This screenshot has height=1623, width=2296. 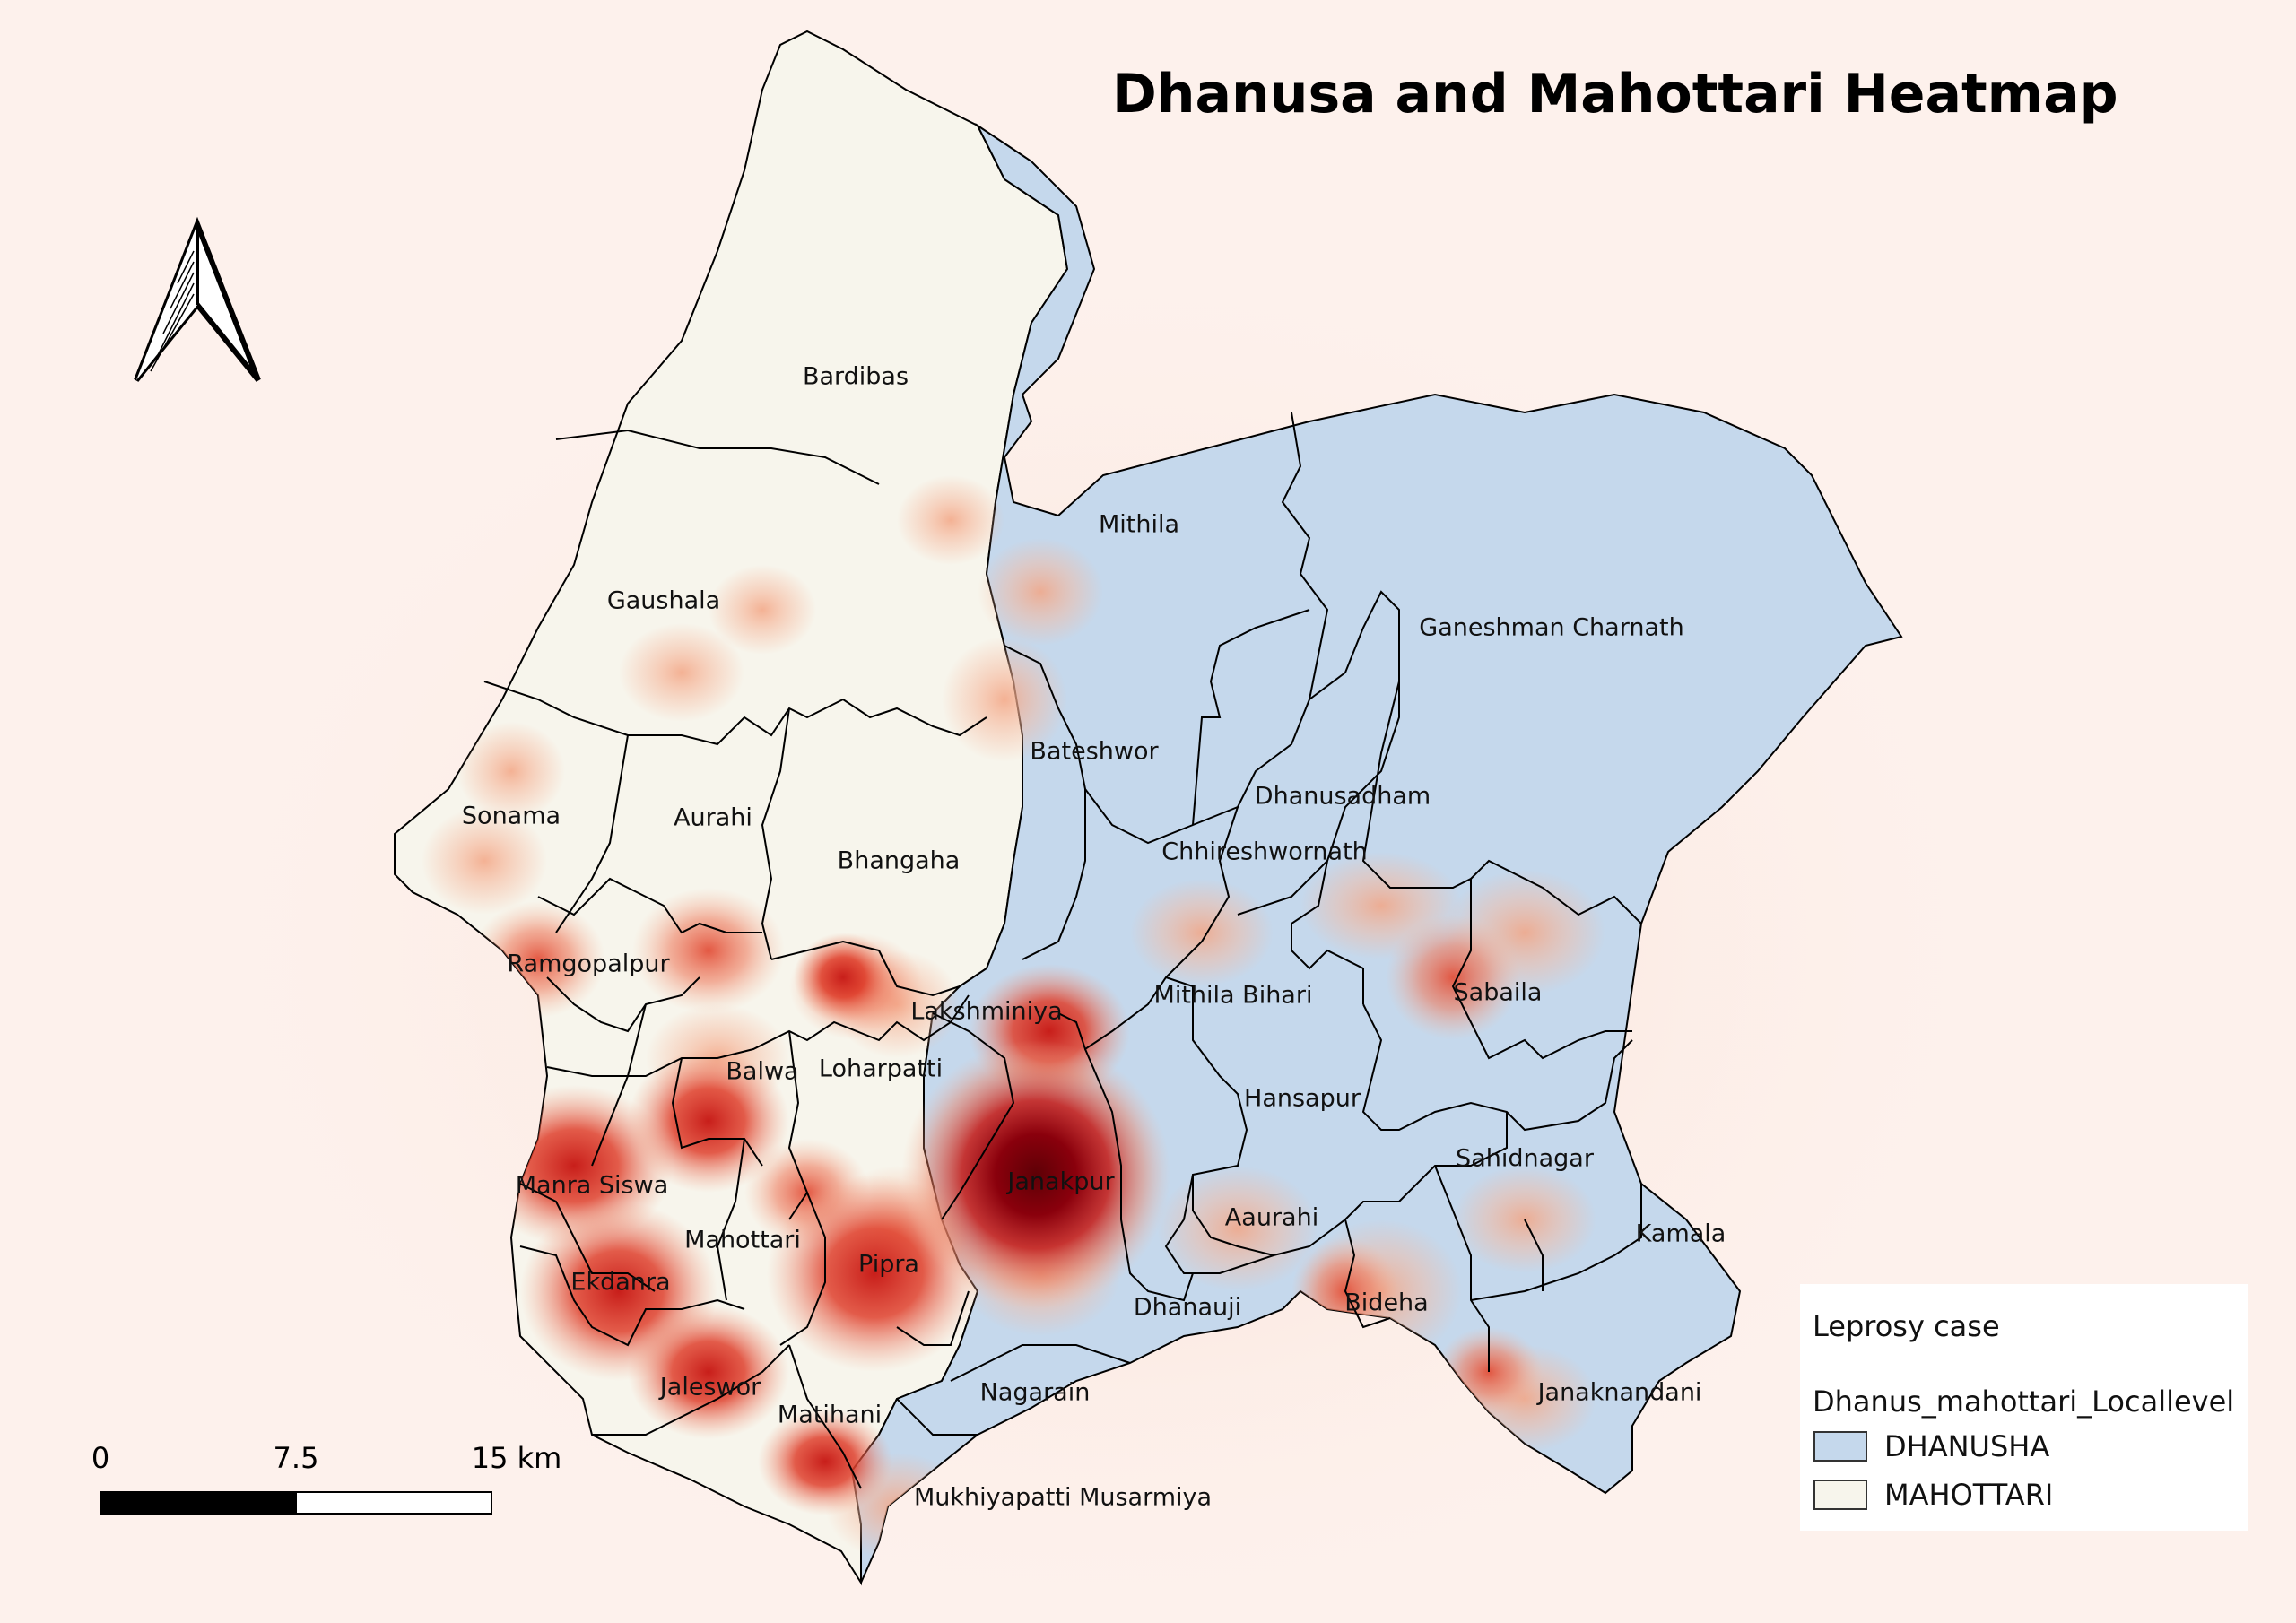 What do you see at coordinates (1967, 1446) in the screenshot?
I see `legend-label-dhanusha: DHANUSHA` at bounding box center [1967, 1446].